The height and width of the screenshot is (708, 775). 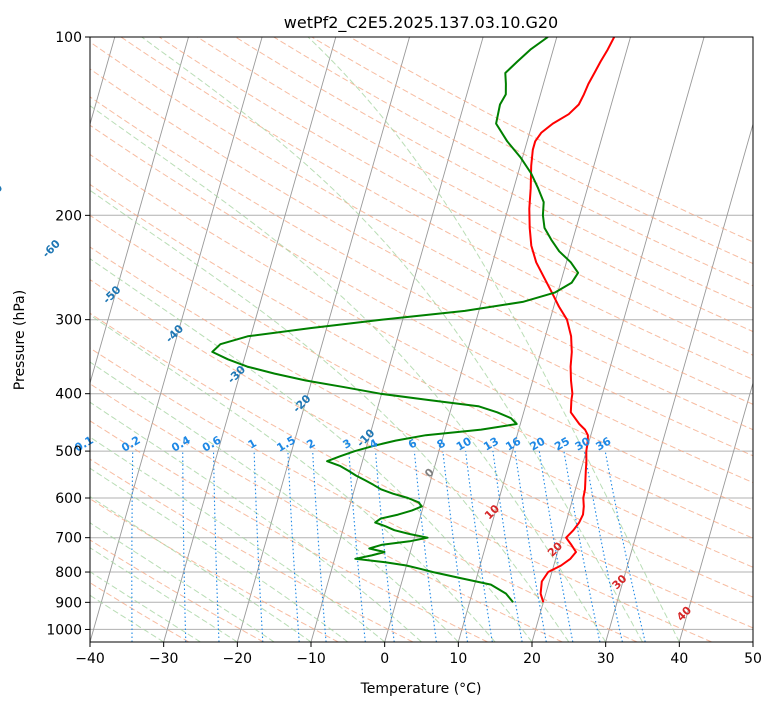 What do you see at coordinates (384, 659) in the screenshot?
I see `x-tick-label: 0` at bounding box center [384, 659].